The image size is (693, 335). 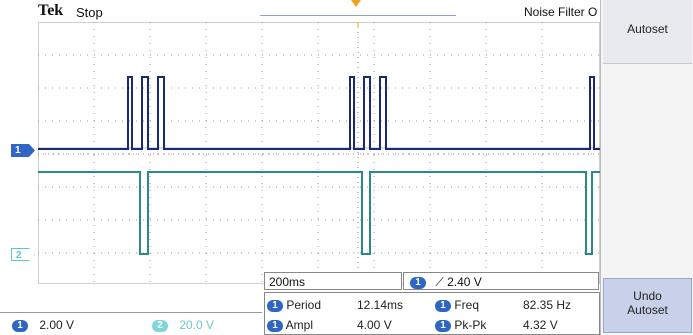 What do you see at coordinates (374, 325) in the screenshot?
I see `measurement-value: 4.00 V` at bounding box center [374, 325].